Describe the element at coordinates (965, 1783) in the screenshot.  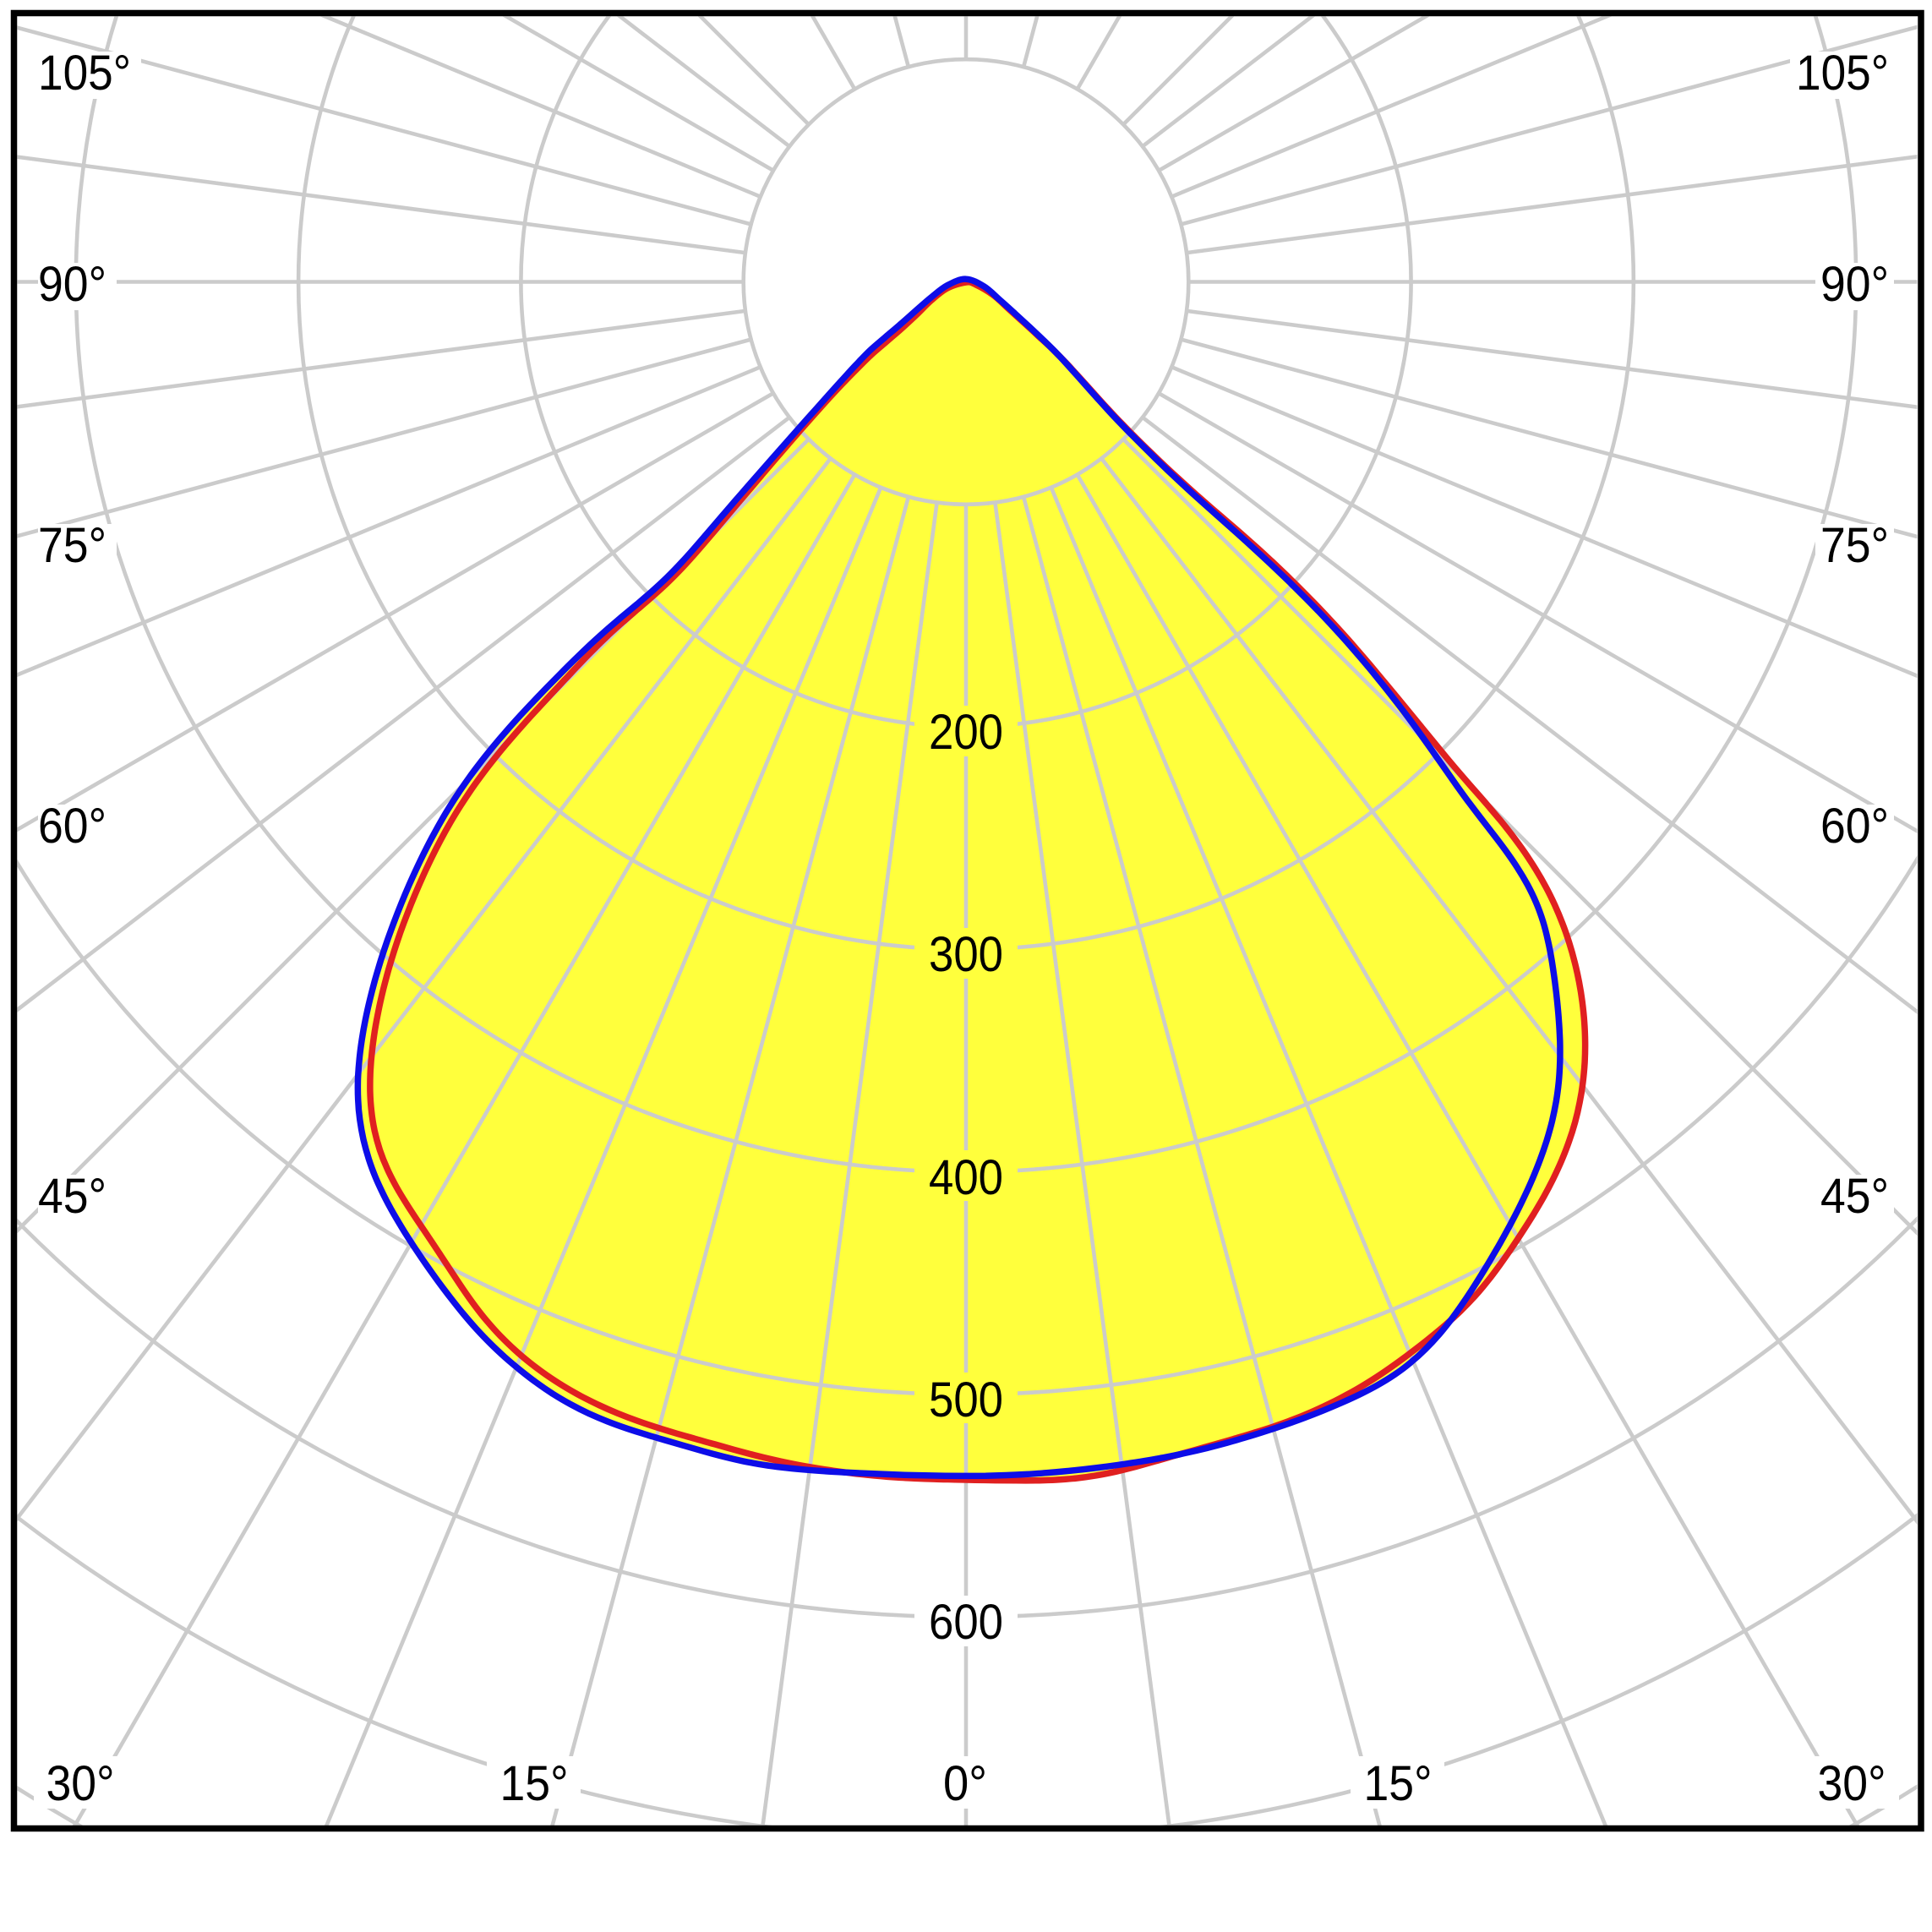
I see `svg-text: 0°` at that location.